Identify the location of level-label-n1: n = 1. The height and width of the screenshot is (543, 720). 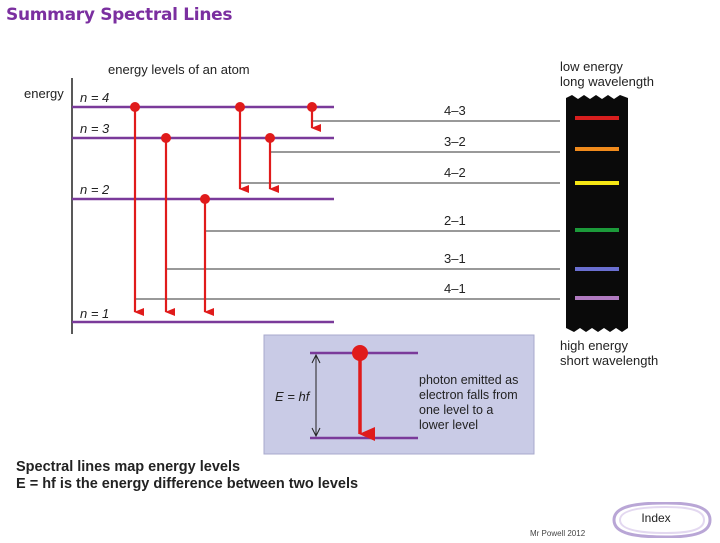
(94, 313).